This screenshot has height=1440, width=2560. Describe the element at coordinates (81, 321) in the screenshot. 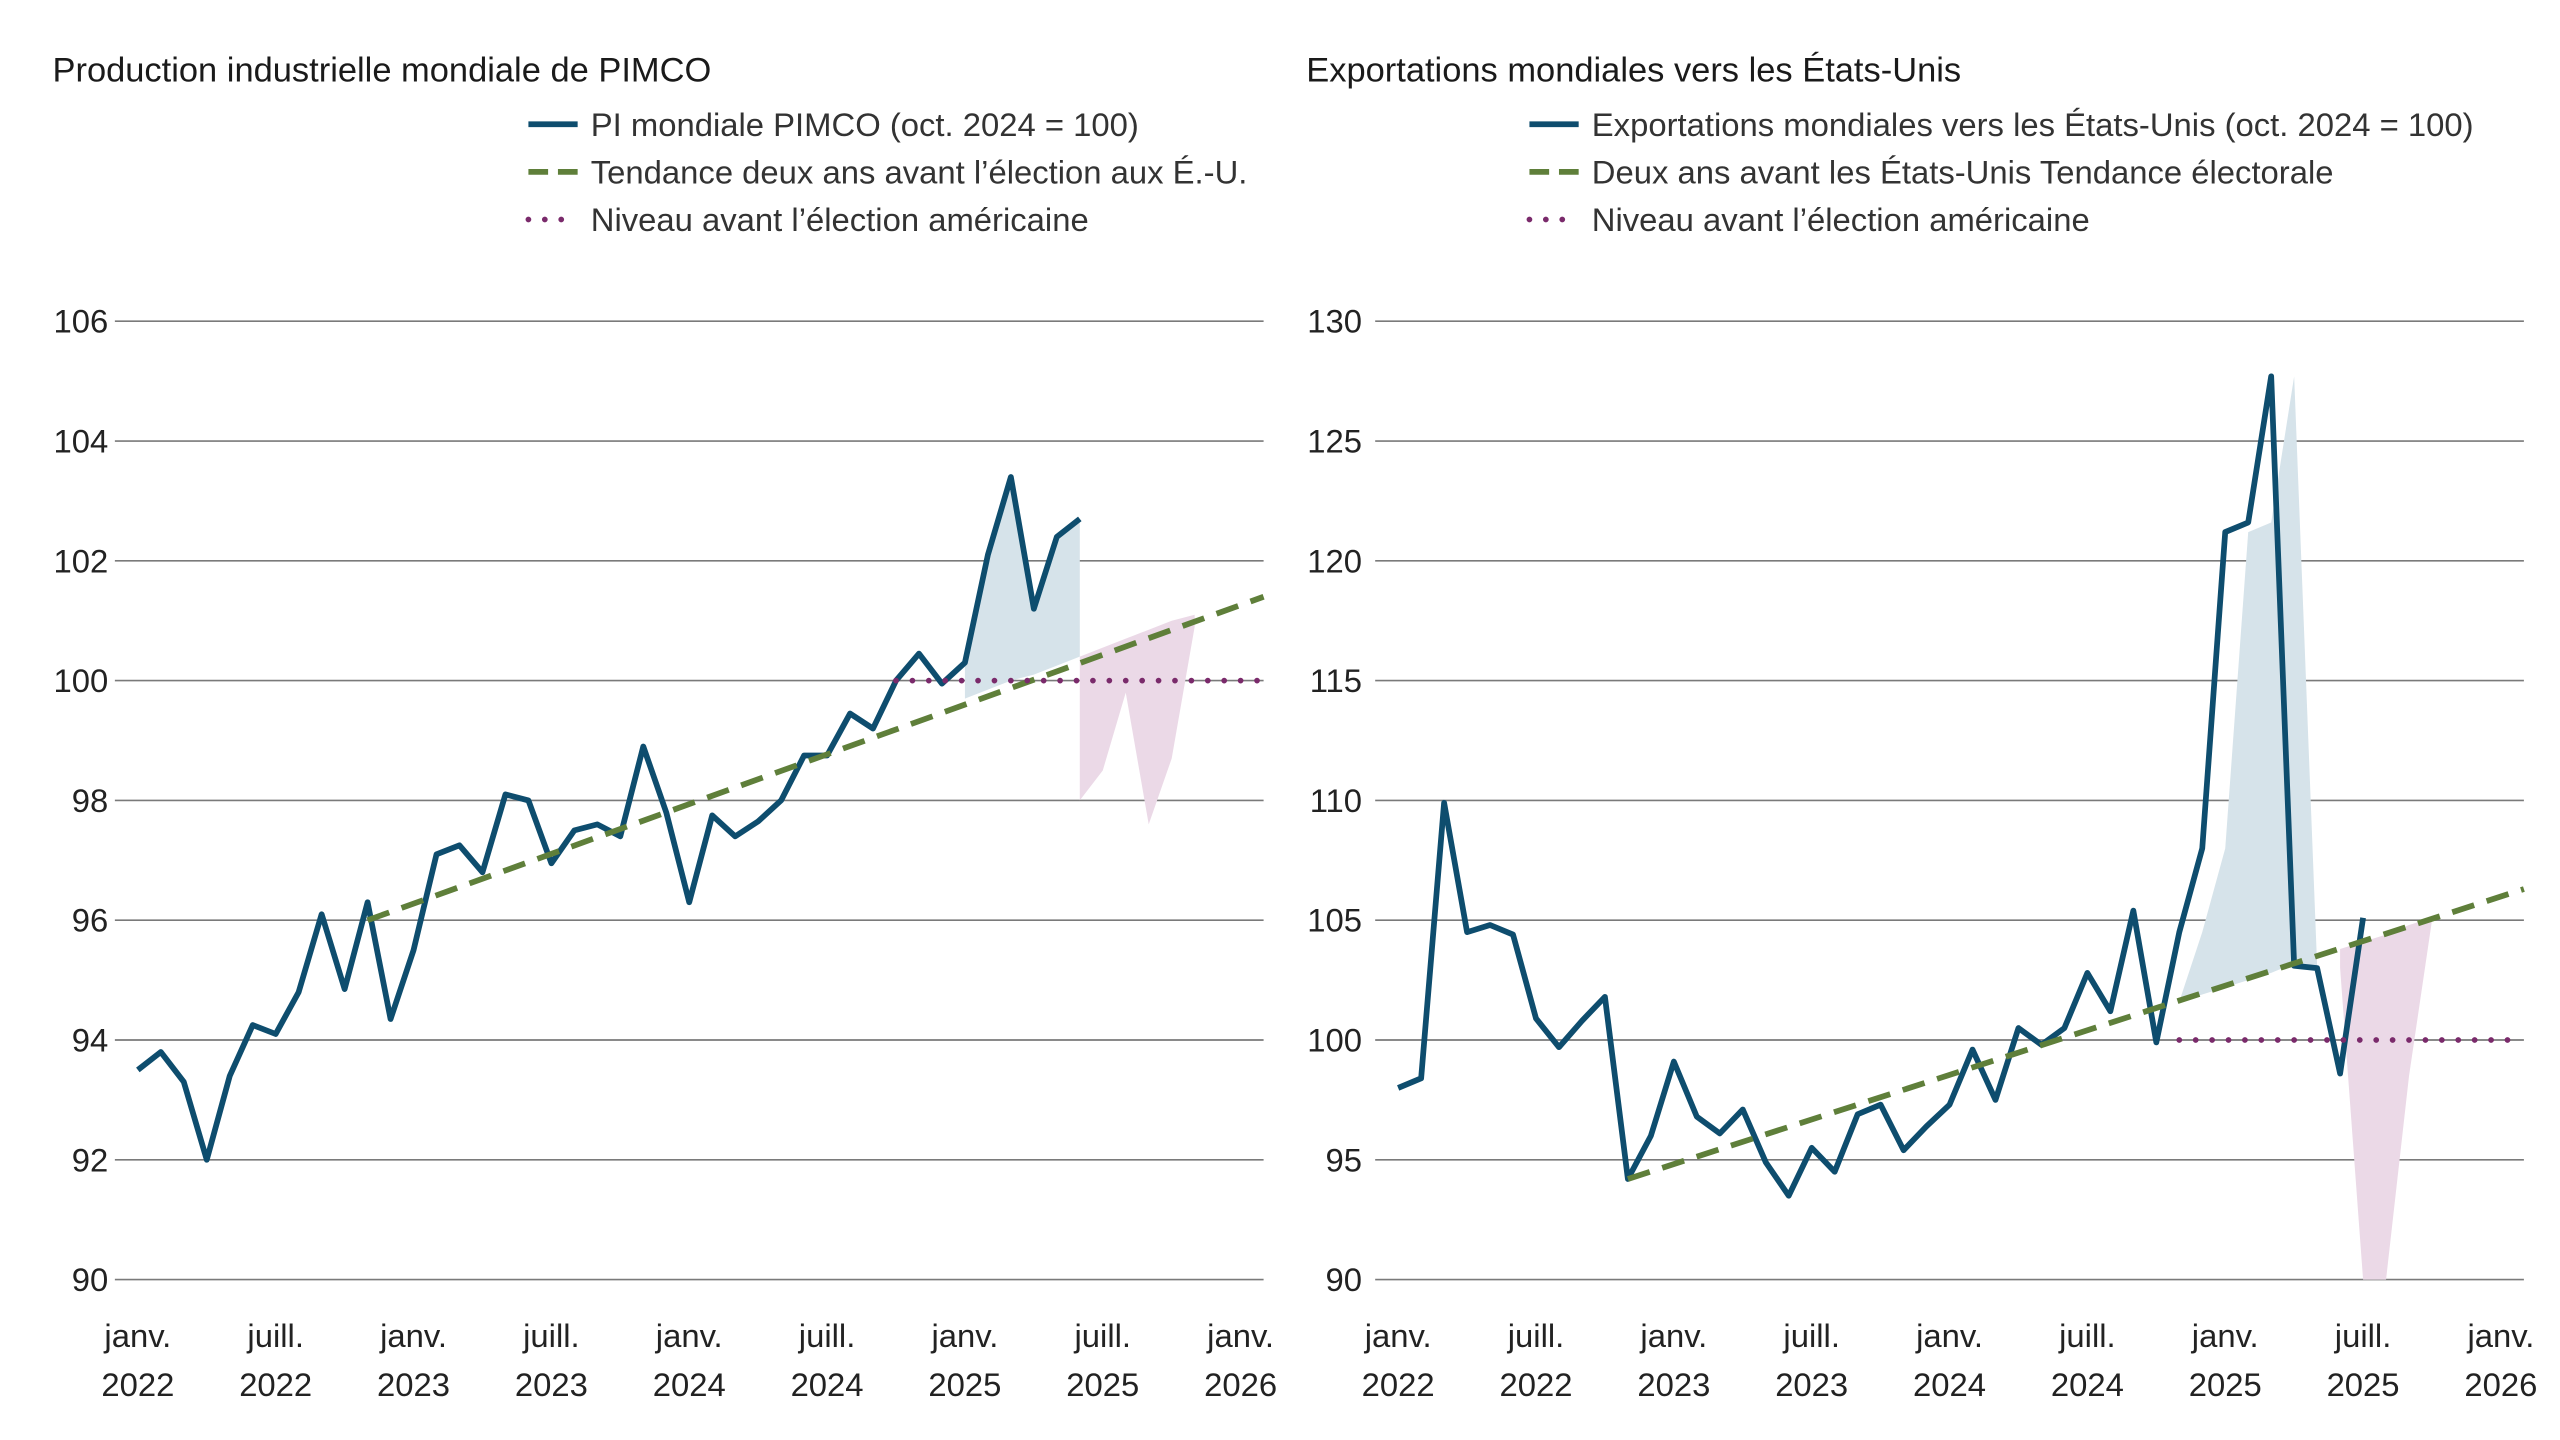

I see `y-tick-label: 106` at that location.